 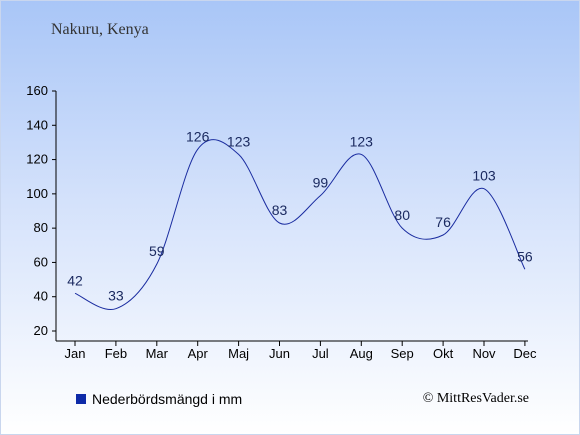 I want to click on data-label: 59, so click(x=157, y=251).